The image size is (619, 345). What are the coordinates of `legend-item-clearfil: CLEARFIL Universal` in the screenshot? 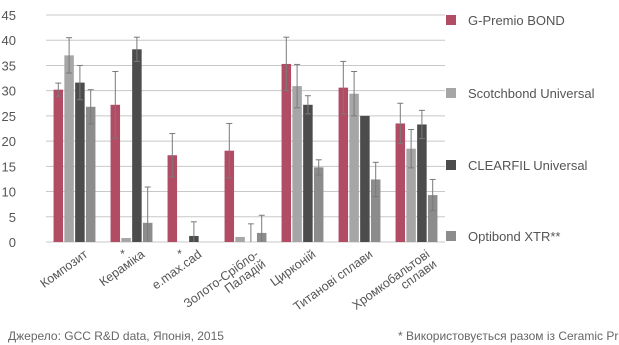 It's located at (516, 165).